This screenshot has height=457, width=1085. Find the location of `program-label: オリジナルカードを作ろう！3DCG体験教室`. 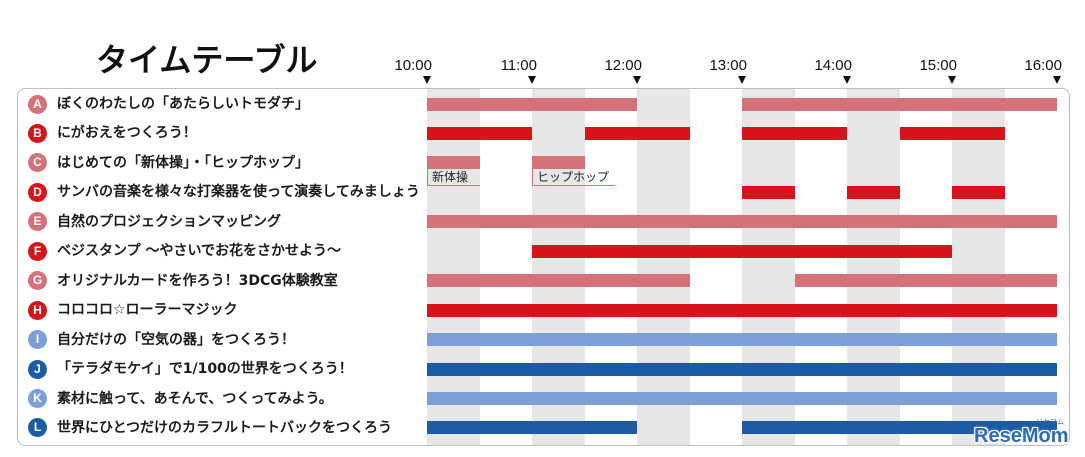

program-label: オリジナルカードを作ろう！3DCG体験教室 is located at coordinates (197, 280).